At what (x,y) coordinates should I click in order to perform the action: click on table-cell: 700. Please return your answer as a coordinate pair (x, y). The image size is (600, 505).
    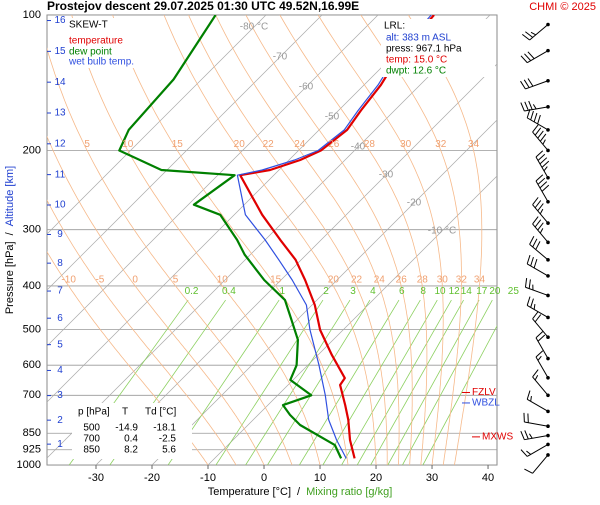
    Looking at the image, I should click on (91, 439).